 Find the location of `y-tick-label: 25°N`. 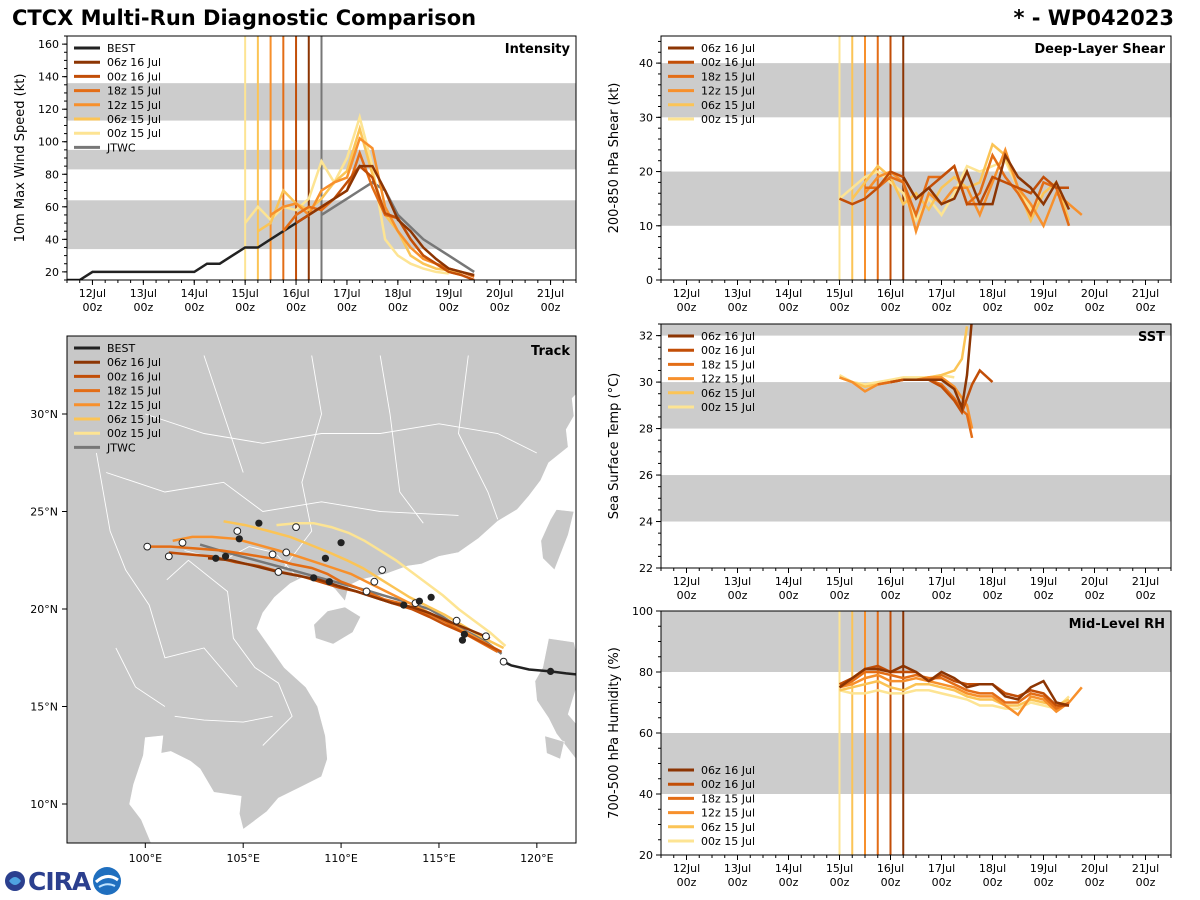

y-tick-label: 25°N is located at coordinates (44, 512).